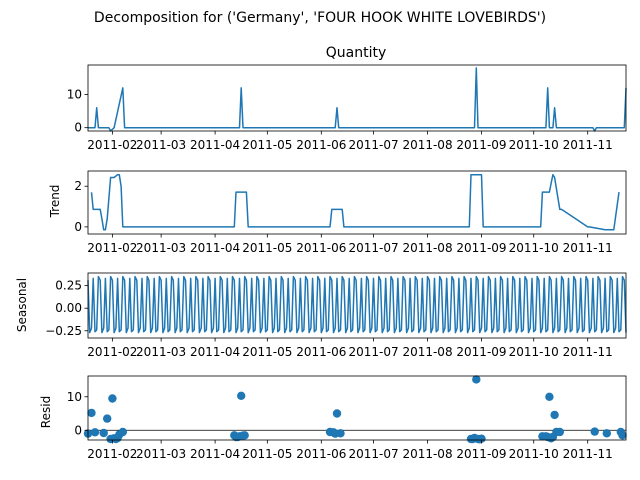 The width and height of the screenshot is (640, 480). I want to click on series-line-trend, so click(355, 202).